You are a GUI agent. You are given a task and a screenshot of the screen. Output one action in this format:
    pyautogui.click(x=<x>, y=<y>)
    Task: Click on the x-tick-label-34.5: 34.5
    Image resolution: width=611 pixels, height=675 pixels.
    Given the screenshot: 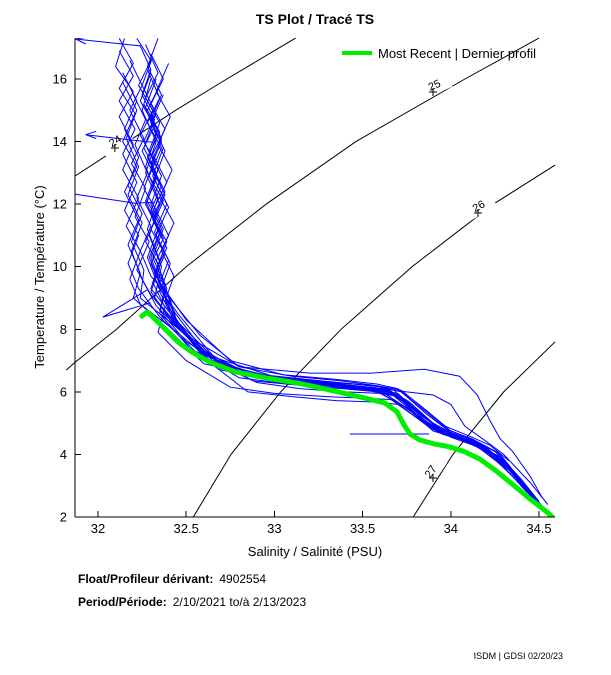 What is the action you would take?
    pyautogui.click(x=538, y=528)
    